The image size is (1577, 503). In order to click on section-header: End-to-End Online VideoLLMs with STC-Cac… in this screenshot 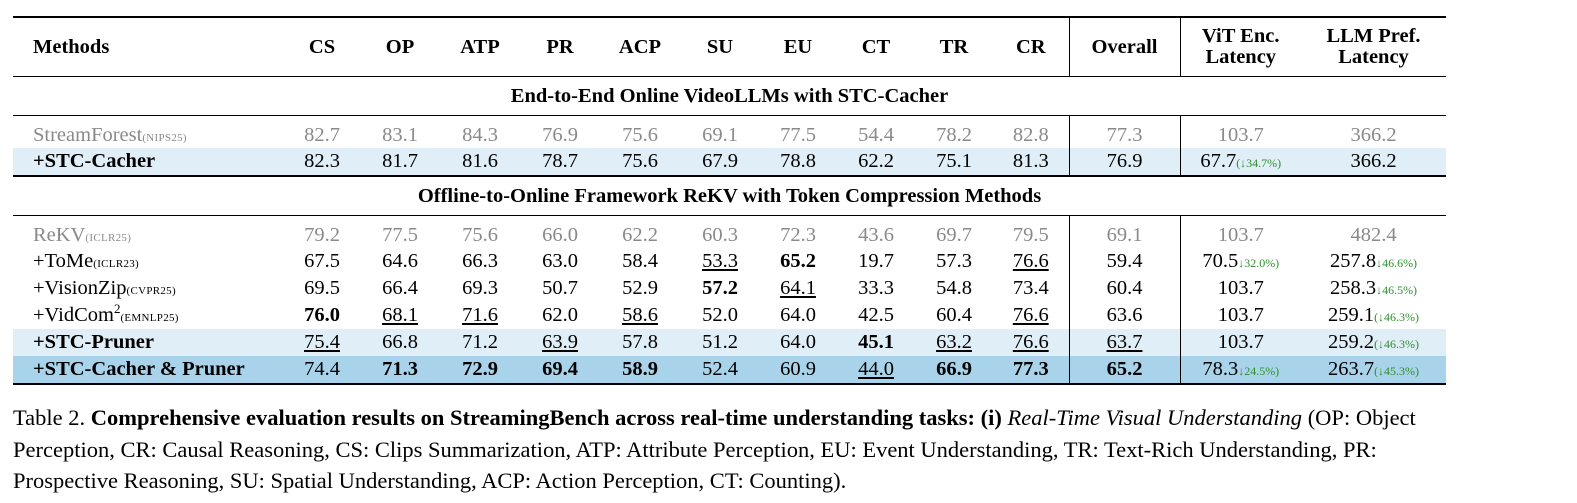, I will do `click(729, 96)`.